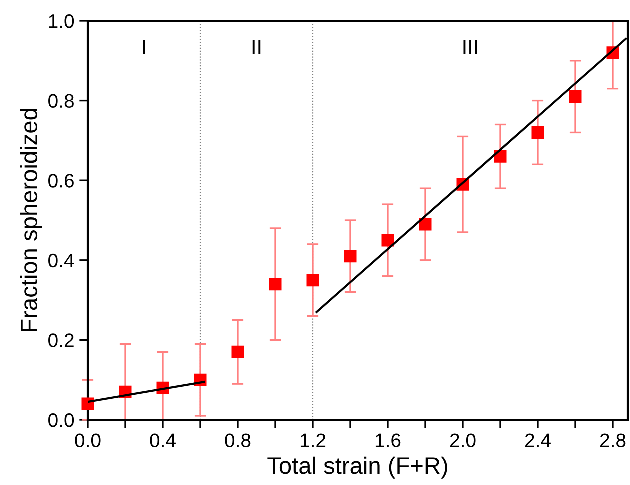  I want to click on annotation: I, so click(144, 47).